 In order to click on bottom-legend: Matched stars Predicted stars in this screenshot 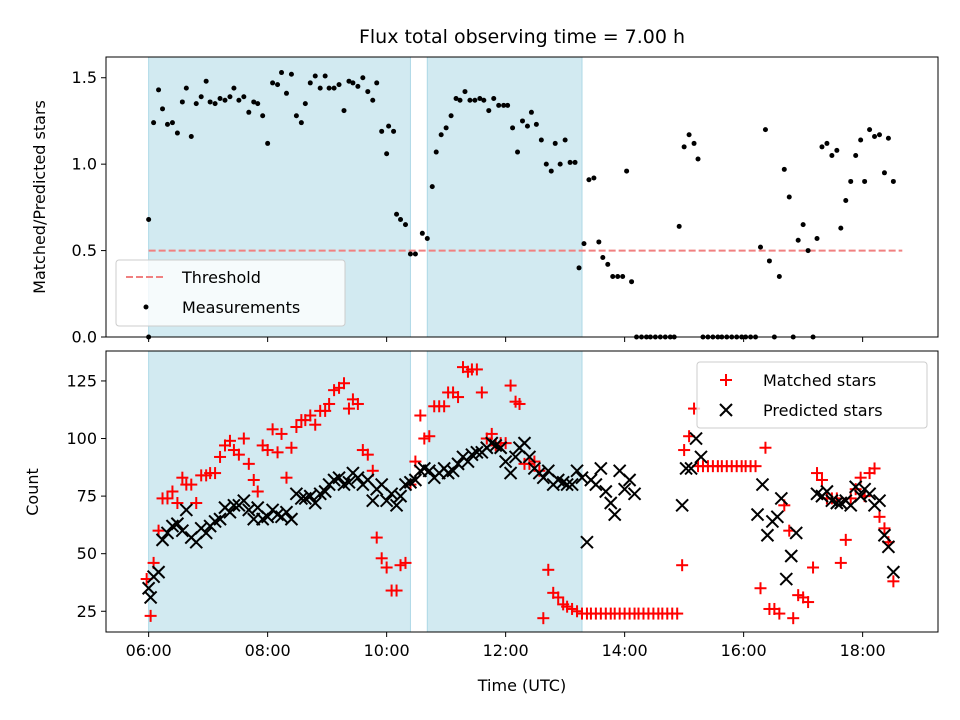, I will do `click(812, 395)`.